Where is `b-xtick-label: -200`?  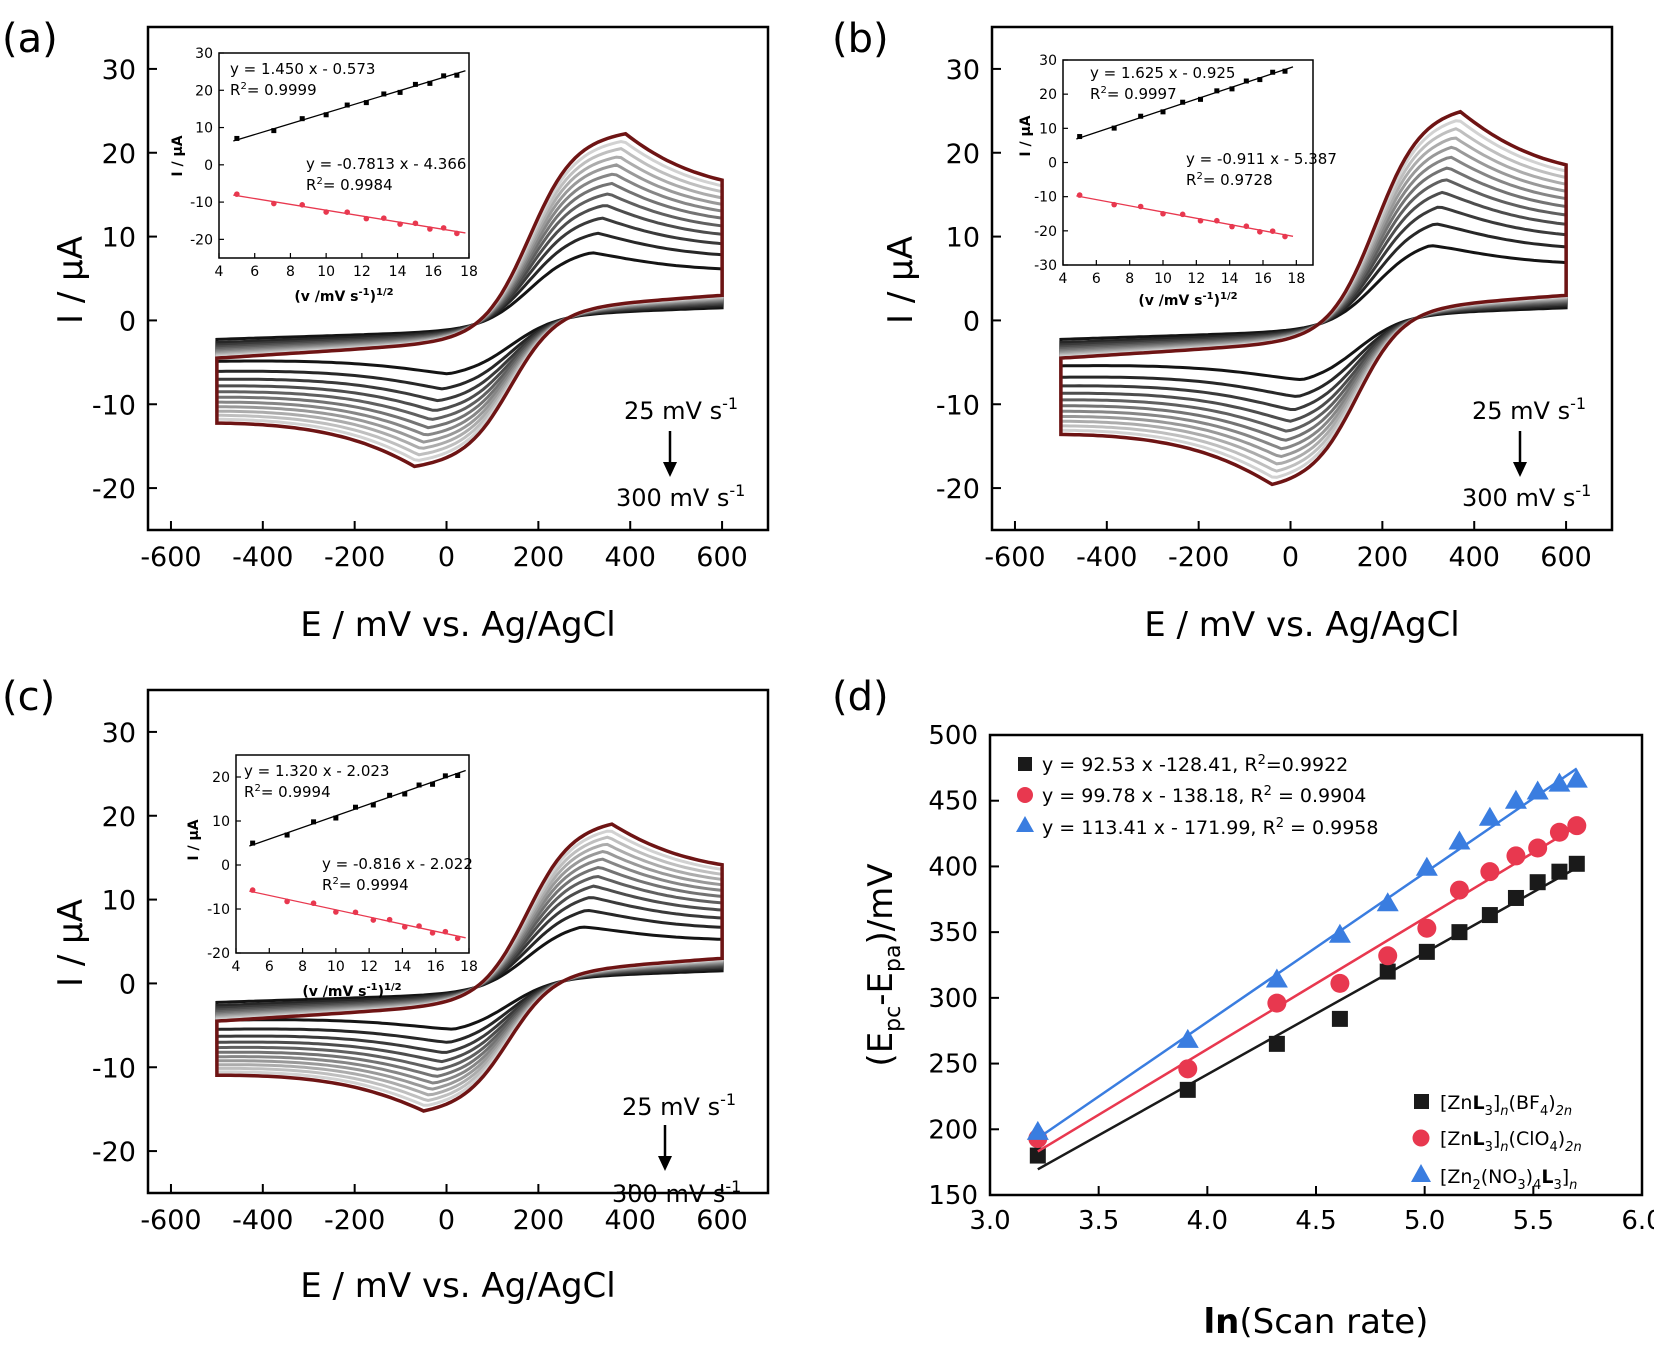 b-xtick-label: -200 is located at coordinates (1198, 557).